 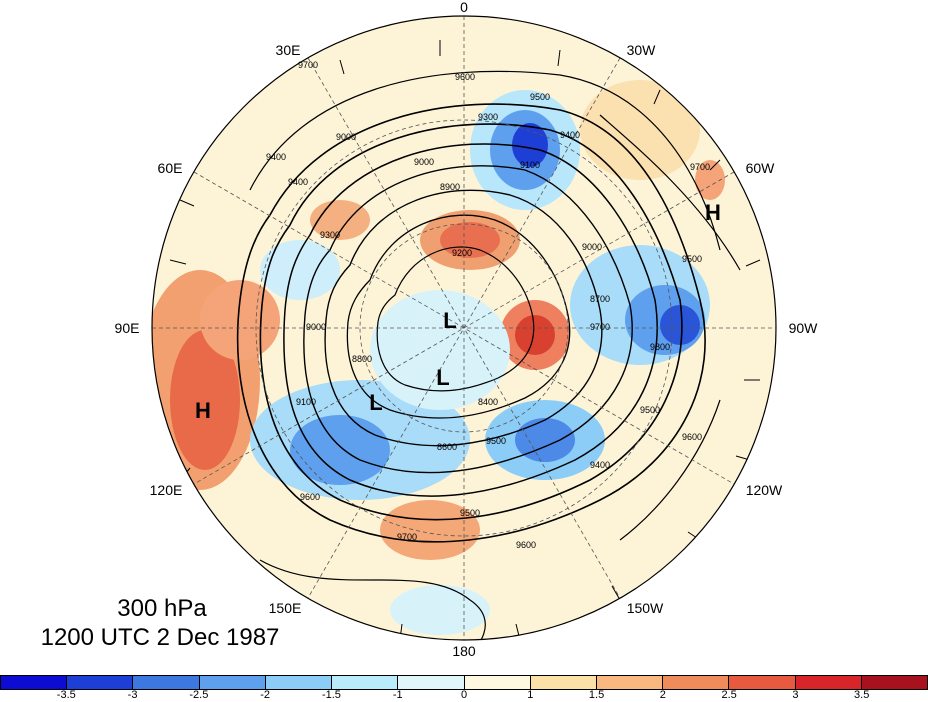 I want to click on pressure-level-title: 300 hPa, so click(x=162, y=608).